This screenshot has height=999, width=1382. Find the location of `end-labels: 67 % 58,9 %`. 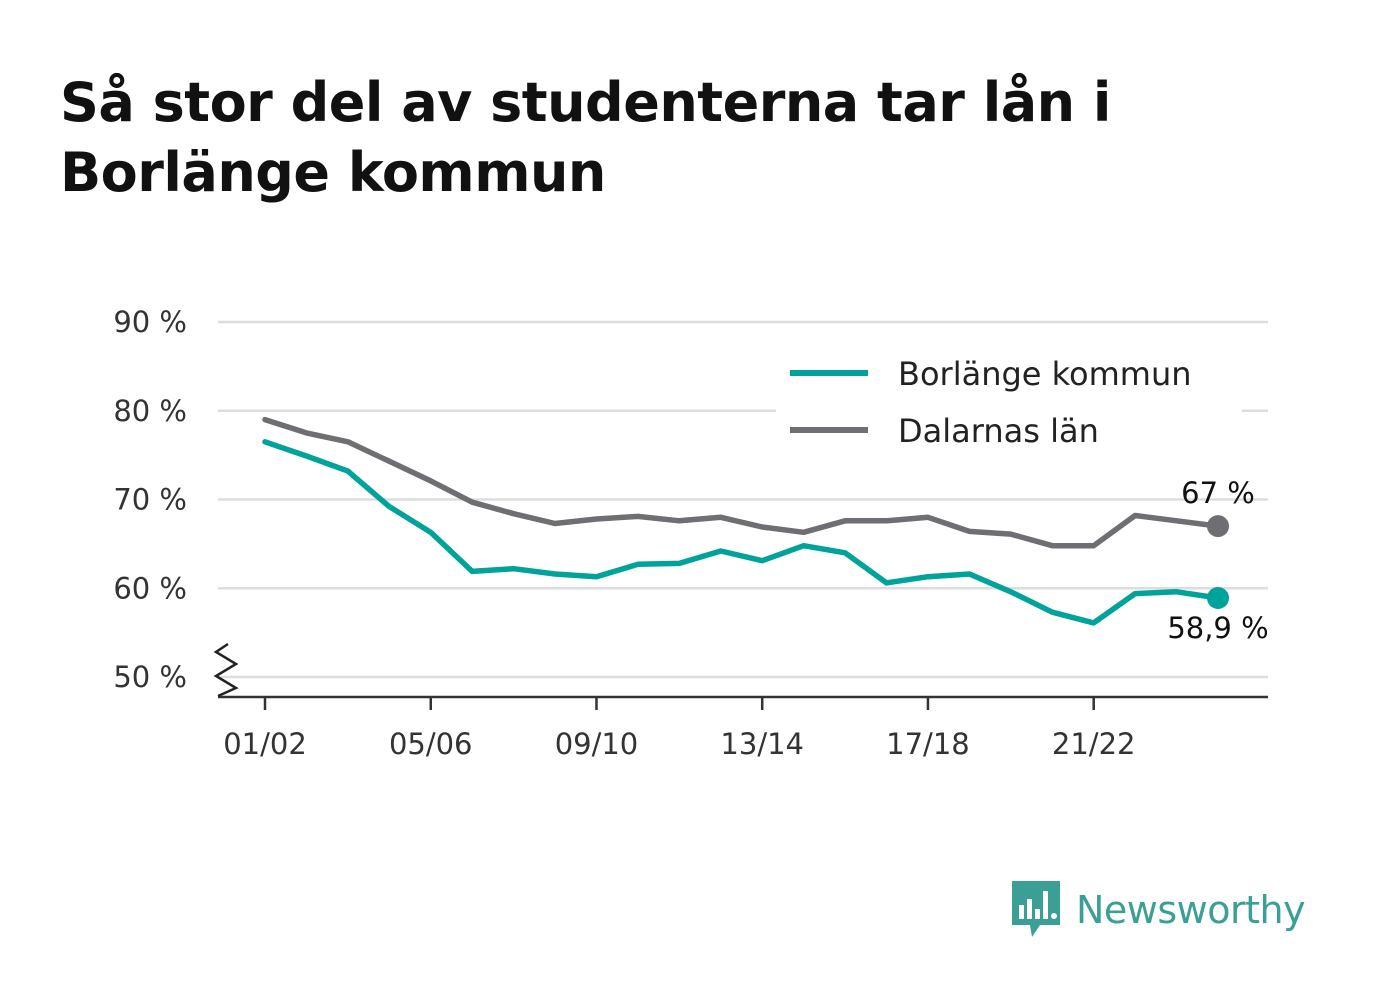

end-labels: 67 % 58,9 % is located at coordinates (1217, 560).